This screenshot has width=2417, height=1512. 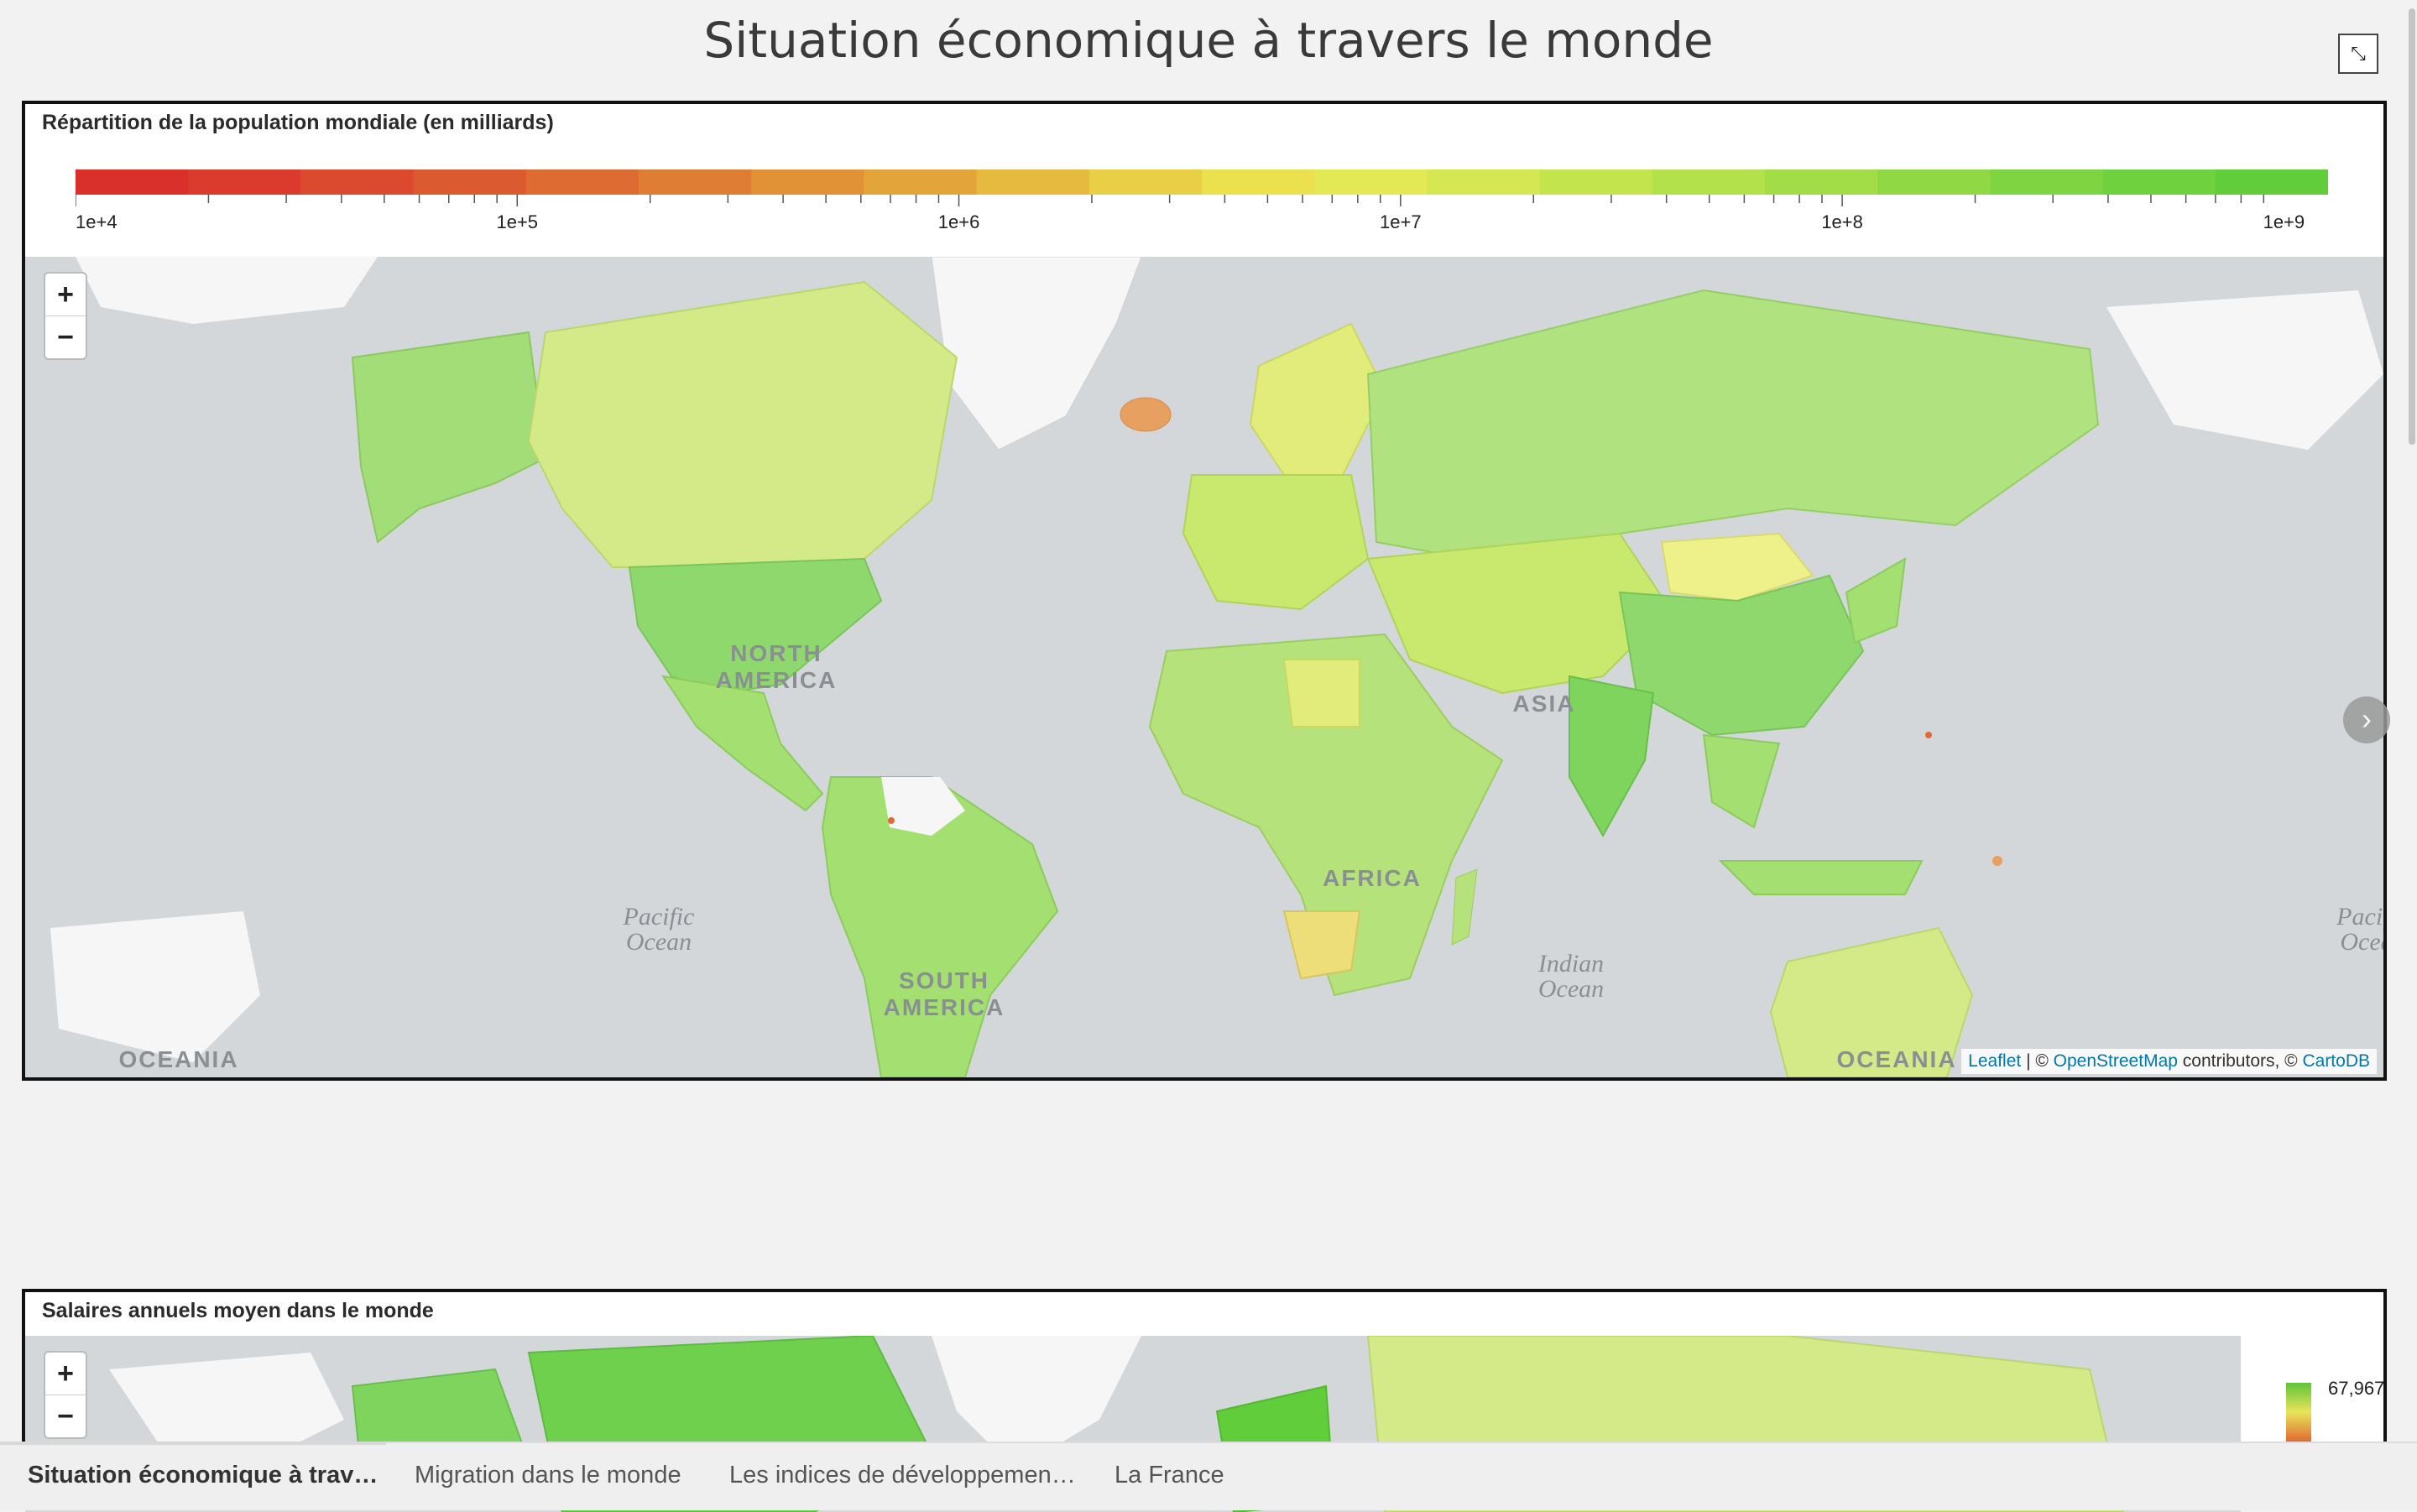 What do you see at coordinates (1169, 1475) in the screenshot?
I see `tab-la-france: La France` at bounding box center [1169, 1475].